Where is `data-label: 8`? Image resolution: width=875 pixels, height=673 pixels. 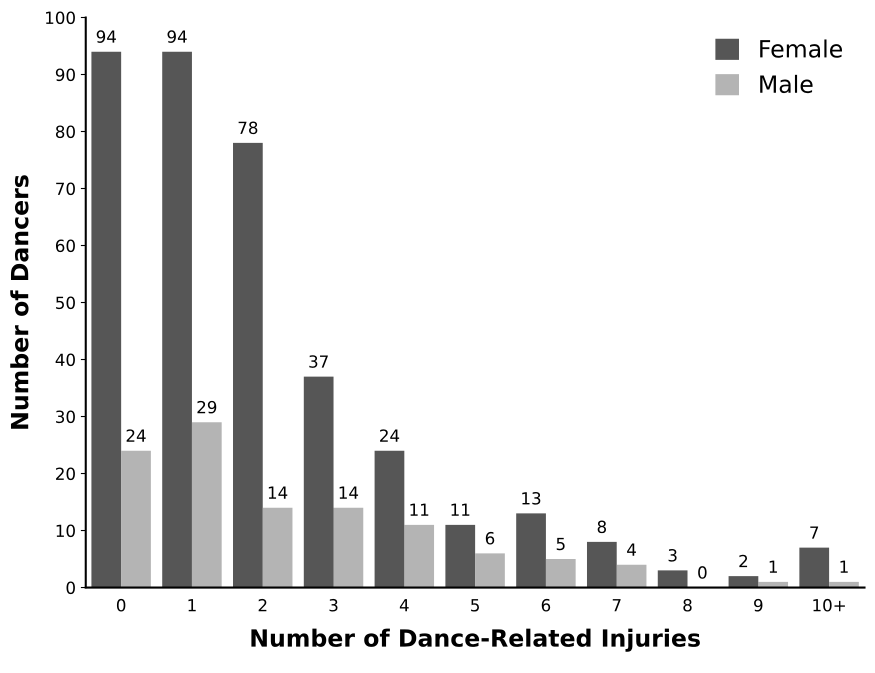 data-label: 8 is located at coordinates (602, 527).